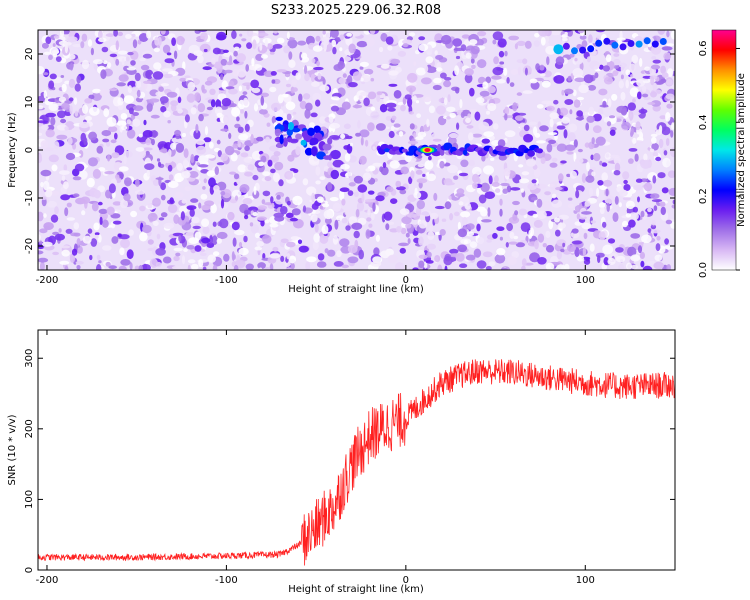  What do you see at coordinates (427, 150) in the screenshot?
I see `heatmap-bright-spot` at bounding box center [427, 150].